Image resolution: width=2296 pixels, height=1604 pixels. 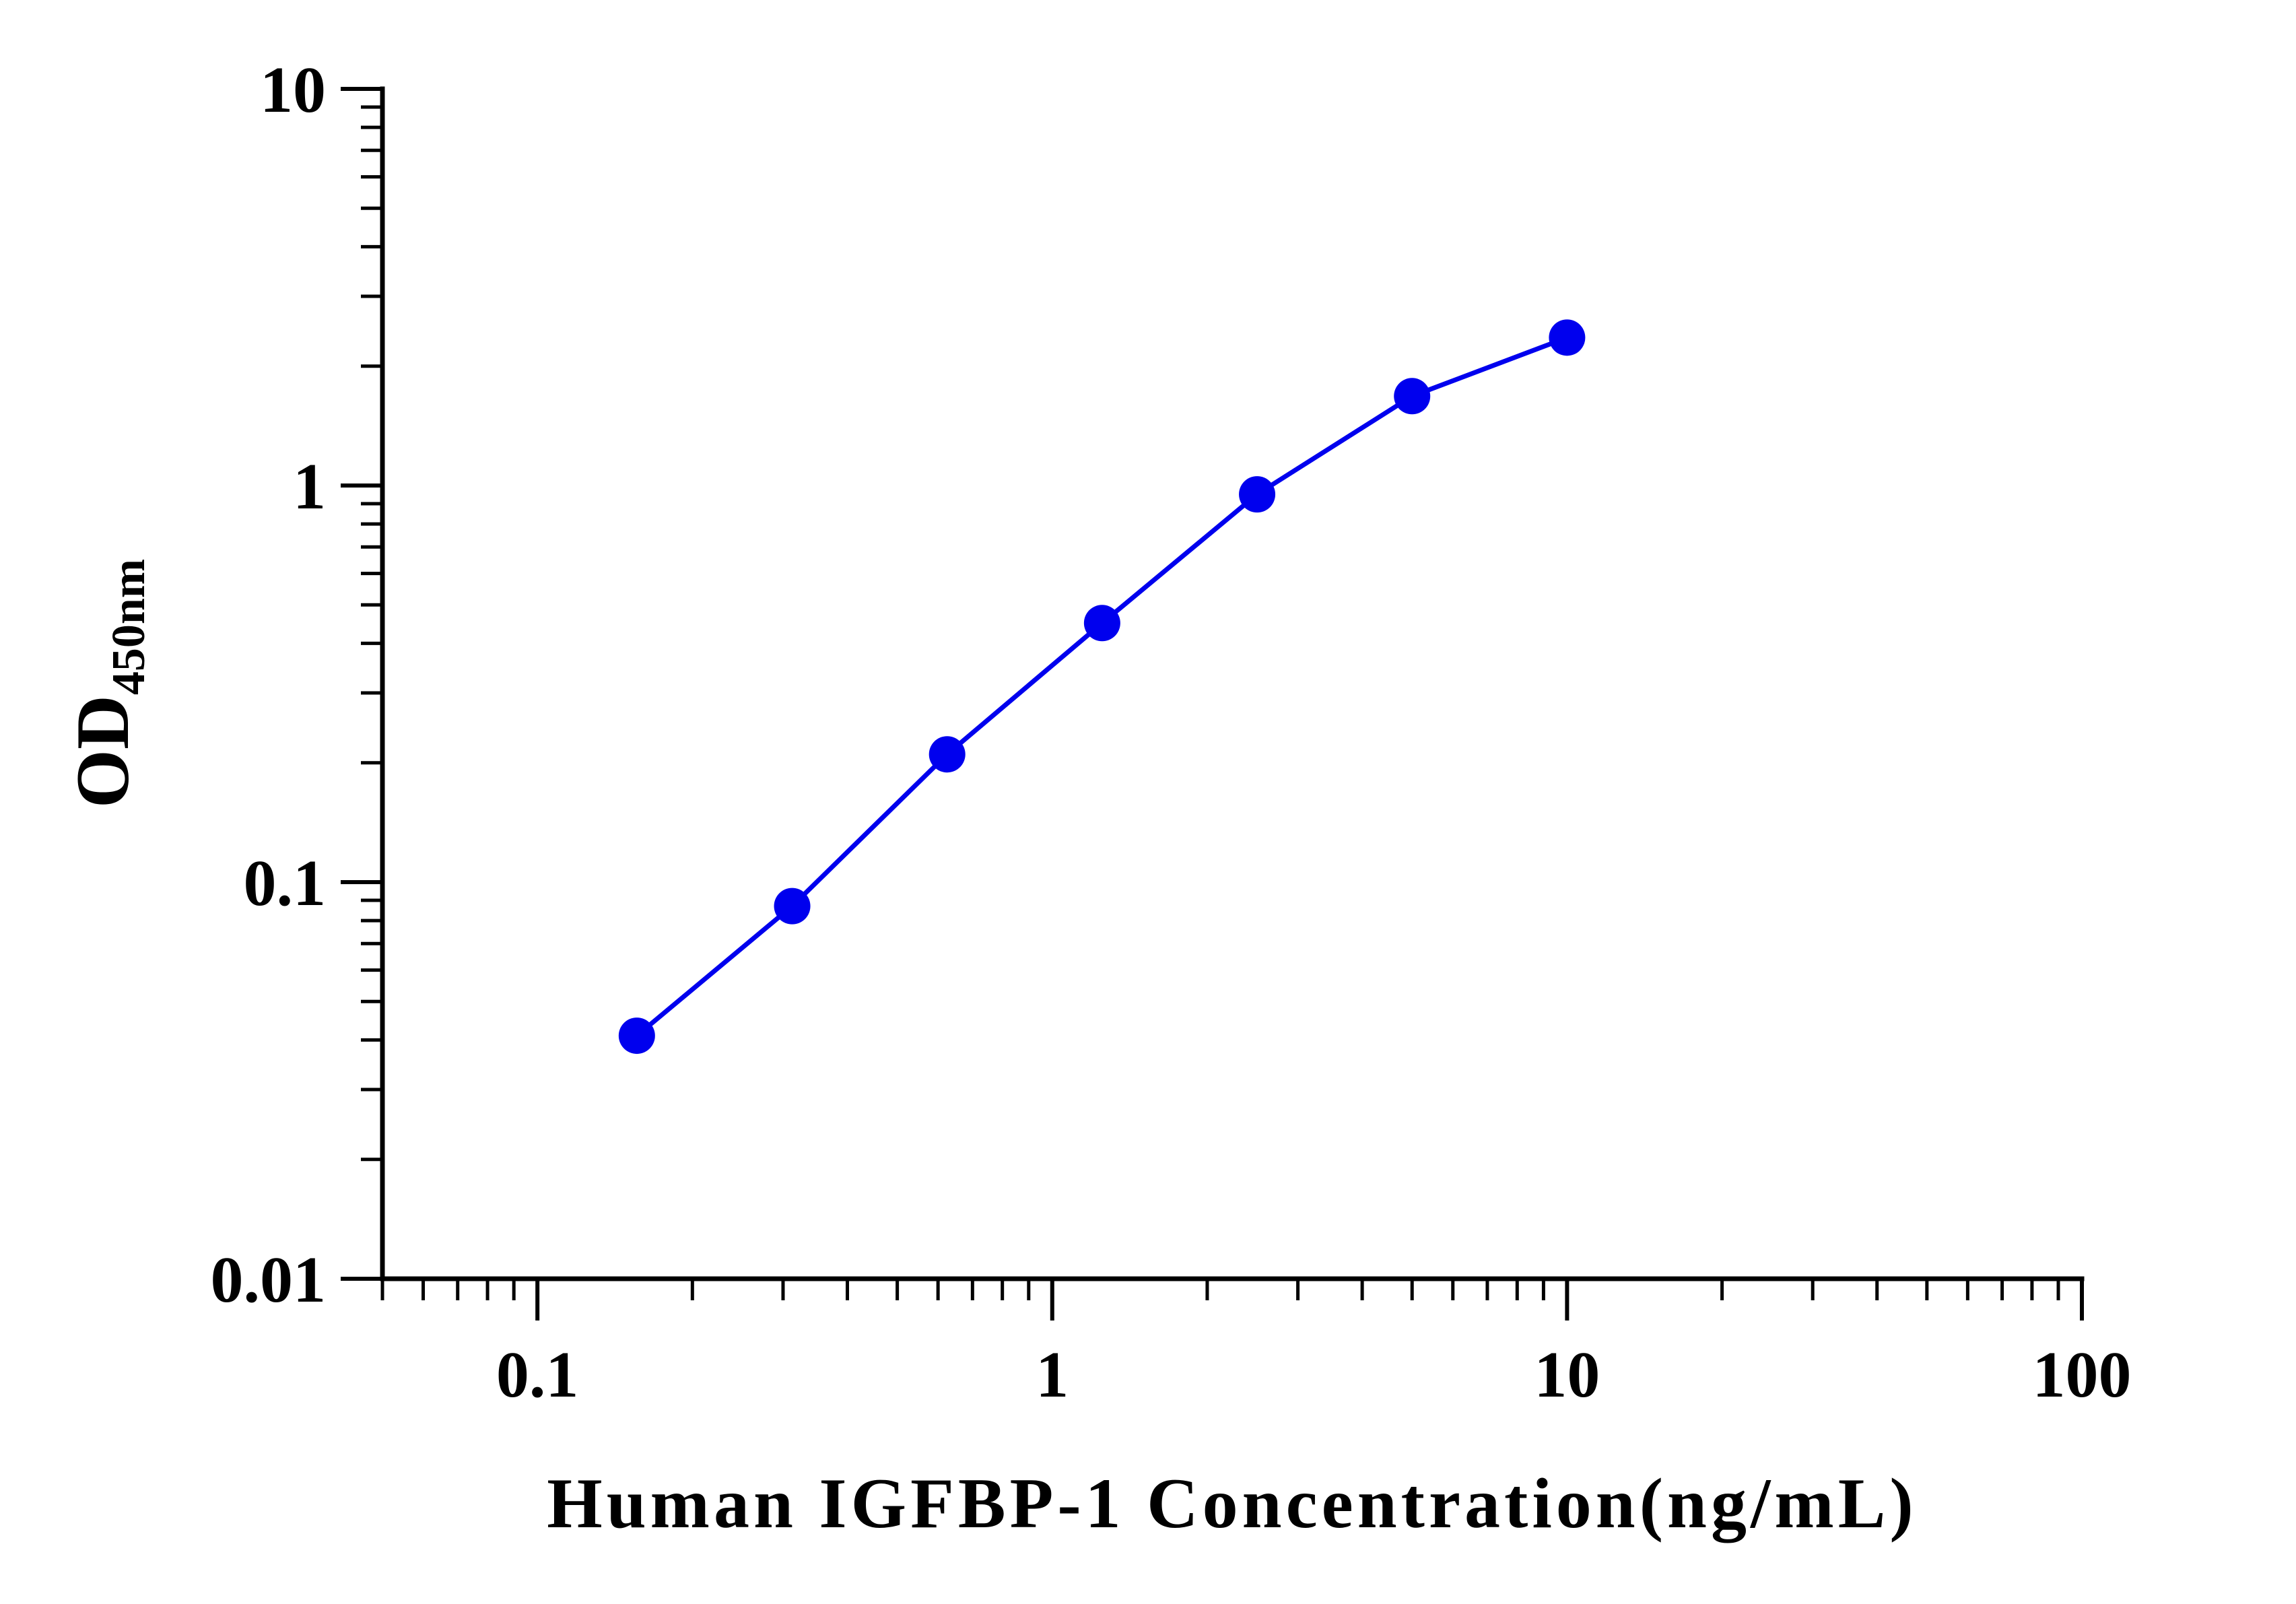 I want to click on y-ticks: 0.01 0.1 1 10, so click(x=296, y=685).